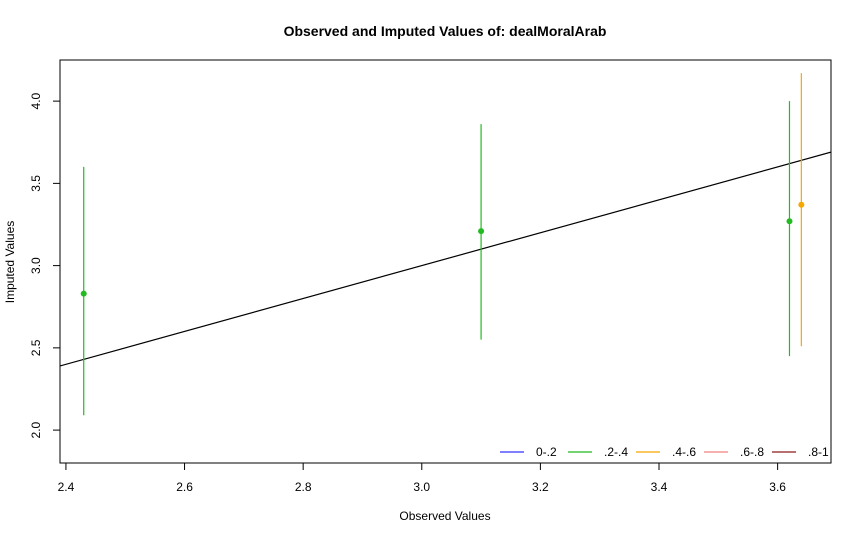  Describe the element at coordinates (752, 452) in the screenshot. I see `legend-label: .6-.8` at that location.